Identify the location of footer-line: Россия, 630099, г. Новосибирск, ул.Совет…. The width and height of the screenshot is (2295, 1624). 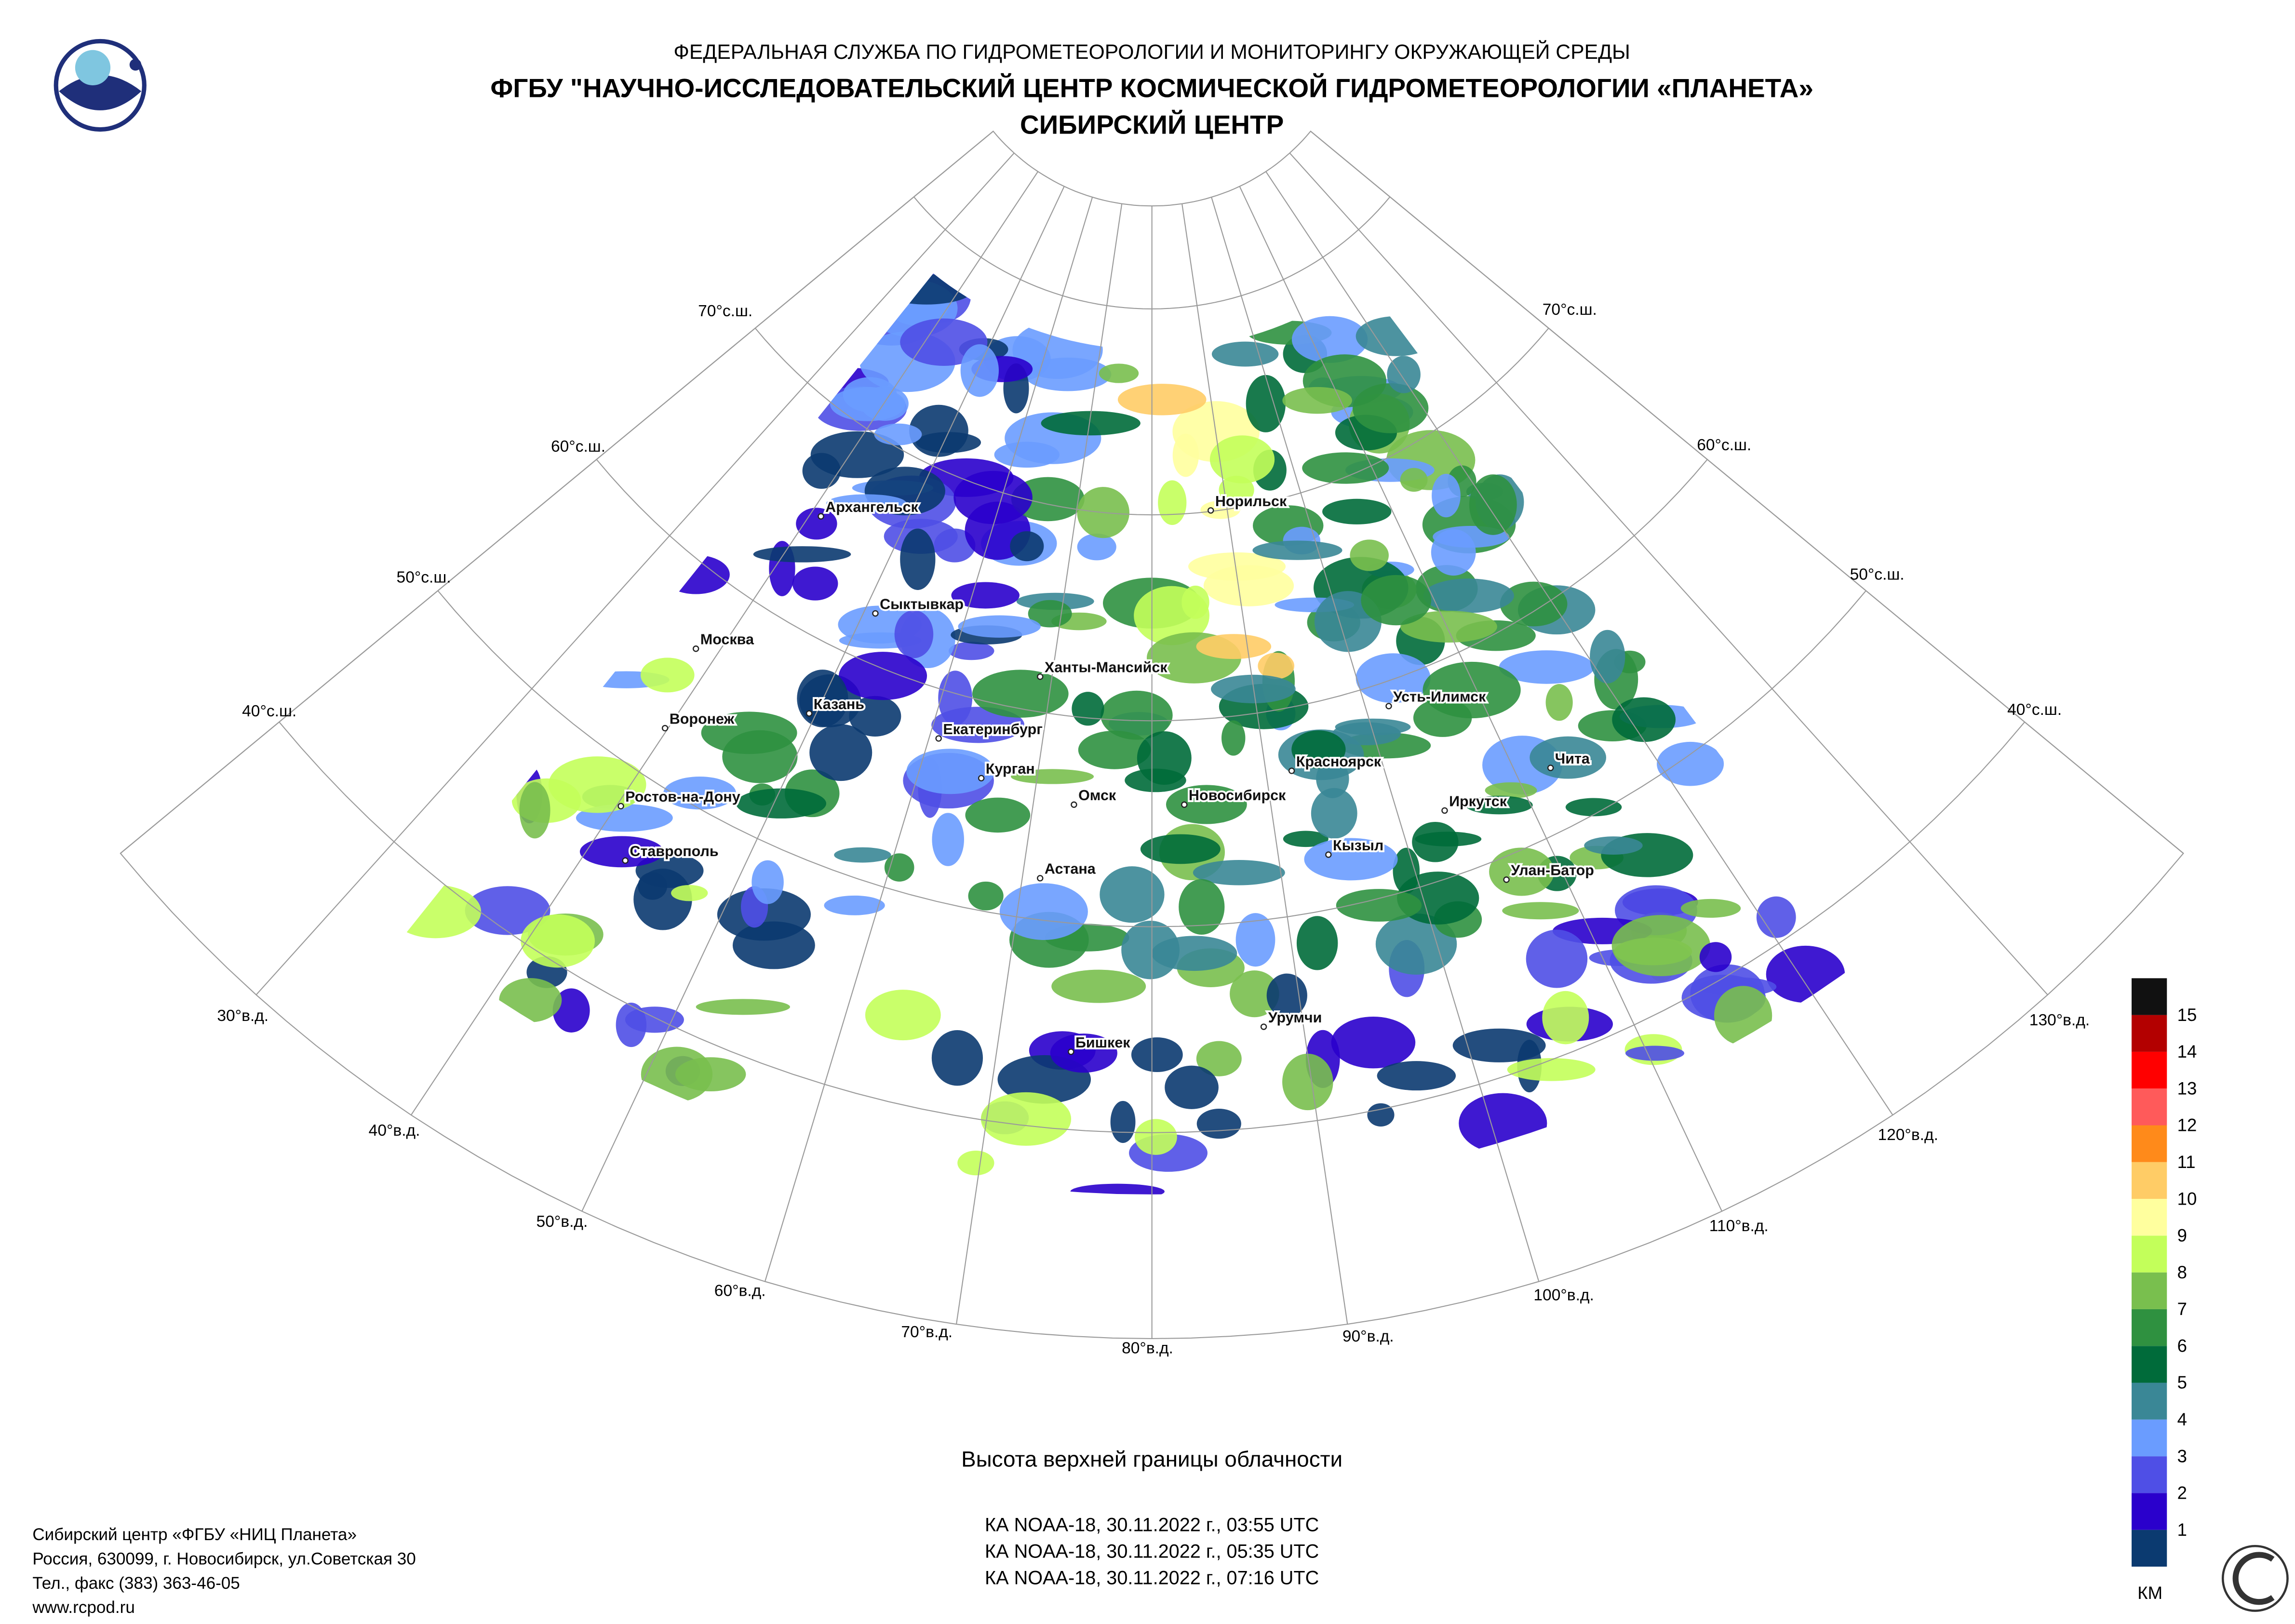
(224, 1558).